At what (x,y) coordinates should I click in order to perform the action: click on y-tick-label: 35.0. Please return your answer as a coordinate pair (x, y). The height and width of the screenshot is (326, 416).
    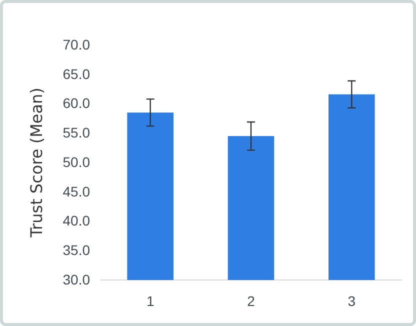
    Looking at the image, I should click on (76, 250).